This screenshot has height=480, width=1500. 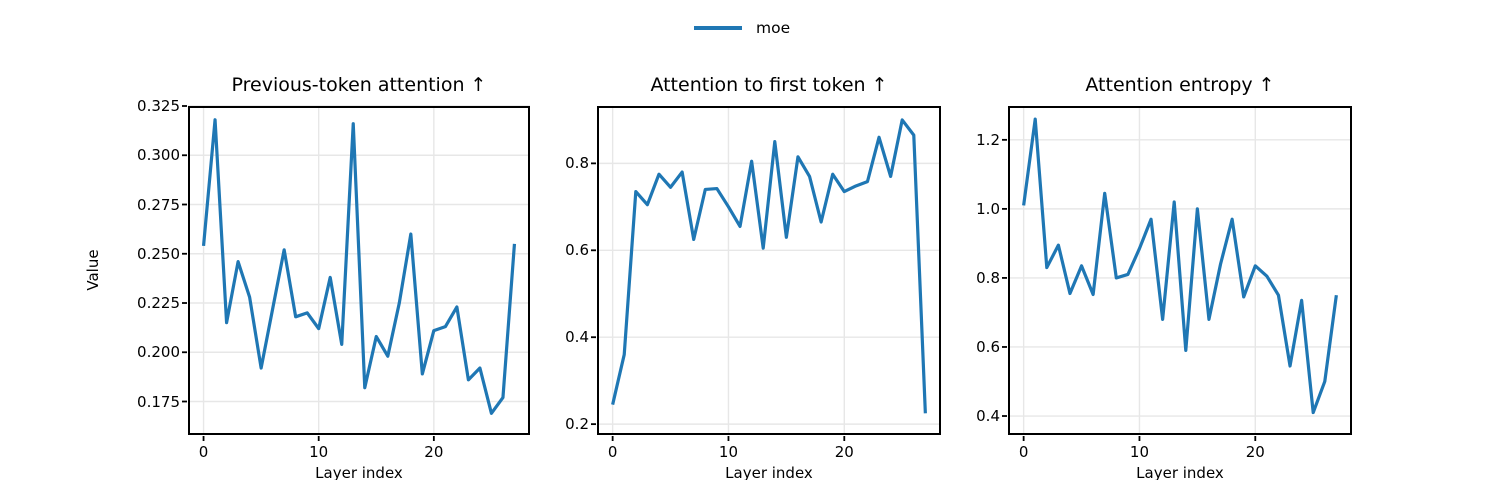 What do you see at coordinates (359, 85) in the screenshot?
I see `chart-title-previous-token-attention: Previous-token attention ↑` at bounding box center [359, 85].